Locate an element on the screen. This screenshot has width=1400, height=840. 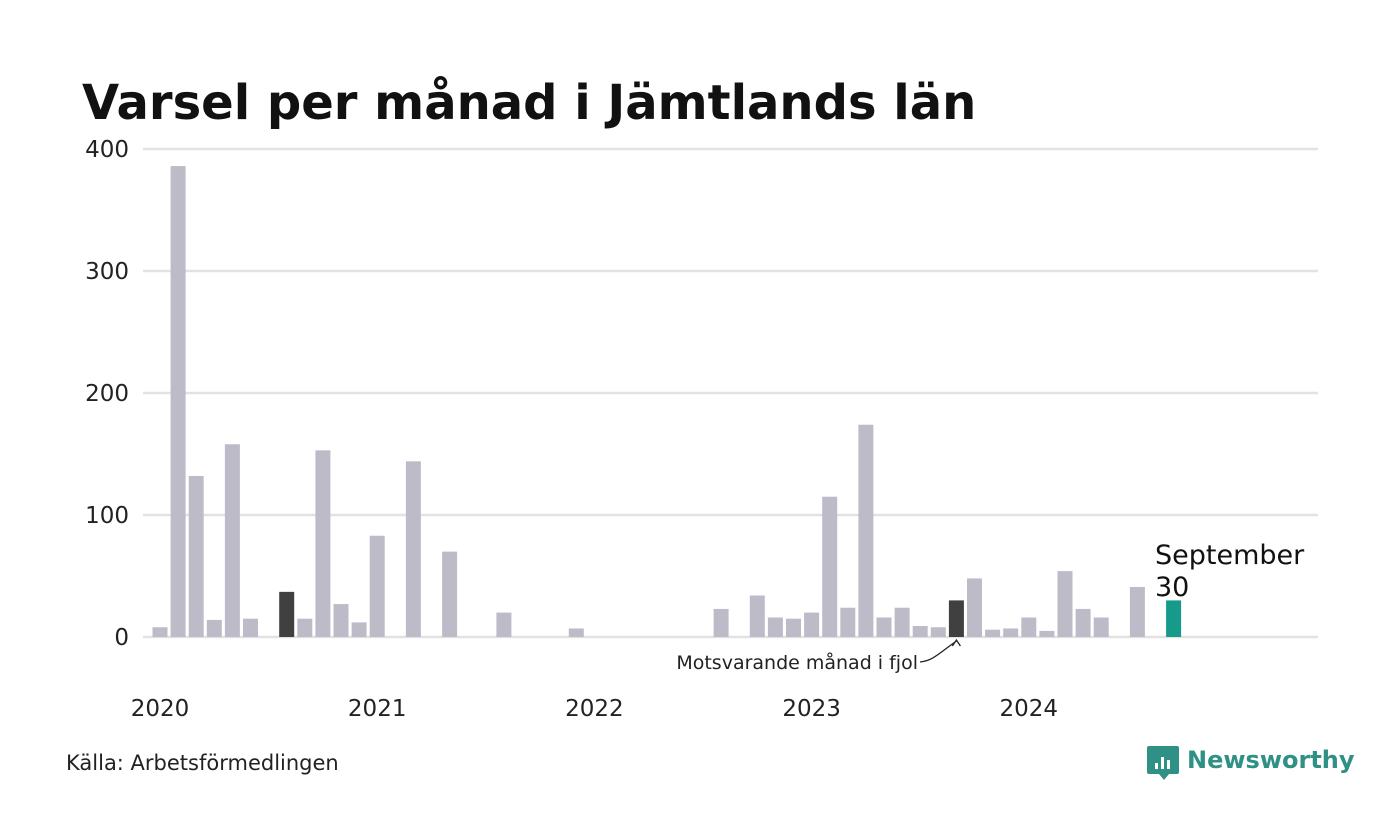
x-tick-label: 2024 is located at coordinates (1029, 709).